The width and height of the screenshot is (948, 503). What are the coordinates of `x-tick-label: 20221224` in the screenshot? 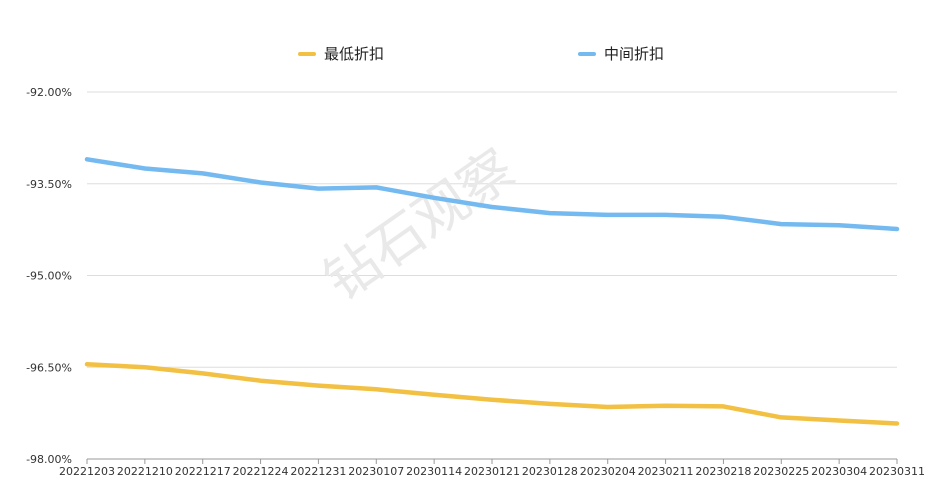 It's located at (261, 471).